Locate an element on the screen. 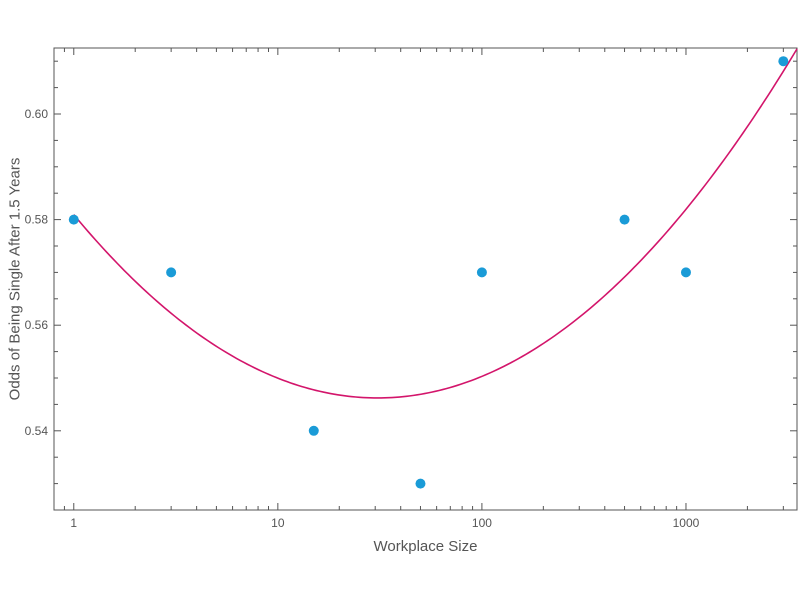 The image size is (800, 600). x-axis-title: Workplace Size is located at coordinates (426, 546).